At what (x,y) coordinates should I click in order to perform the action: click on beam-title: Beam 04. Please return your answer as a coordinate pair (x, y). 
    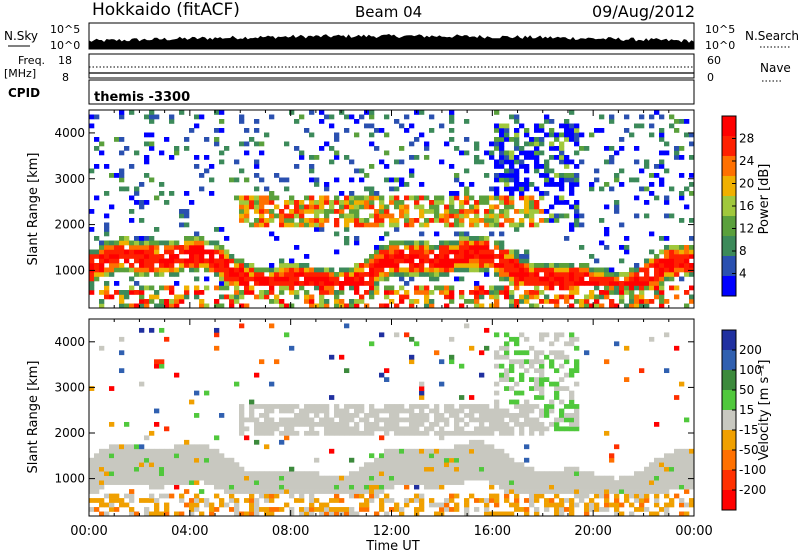
    Looking at the image, I should click on (388, 12).